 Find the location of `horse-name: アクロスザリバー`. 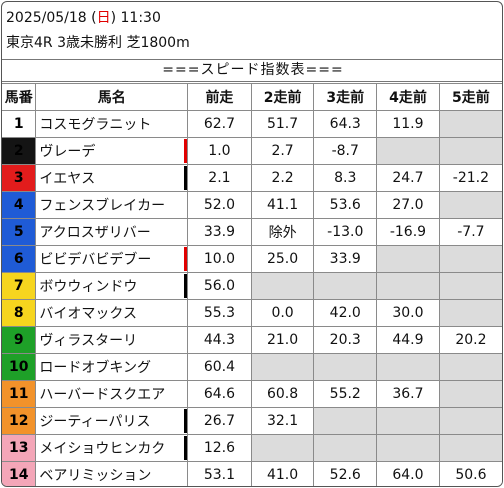

horse-name: アクロスザリバー is located at coordinates (95, 233).